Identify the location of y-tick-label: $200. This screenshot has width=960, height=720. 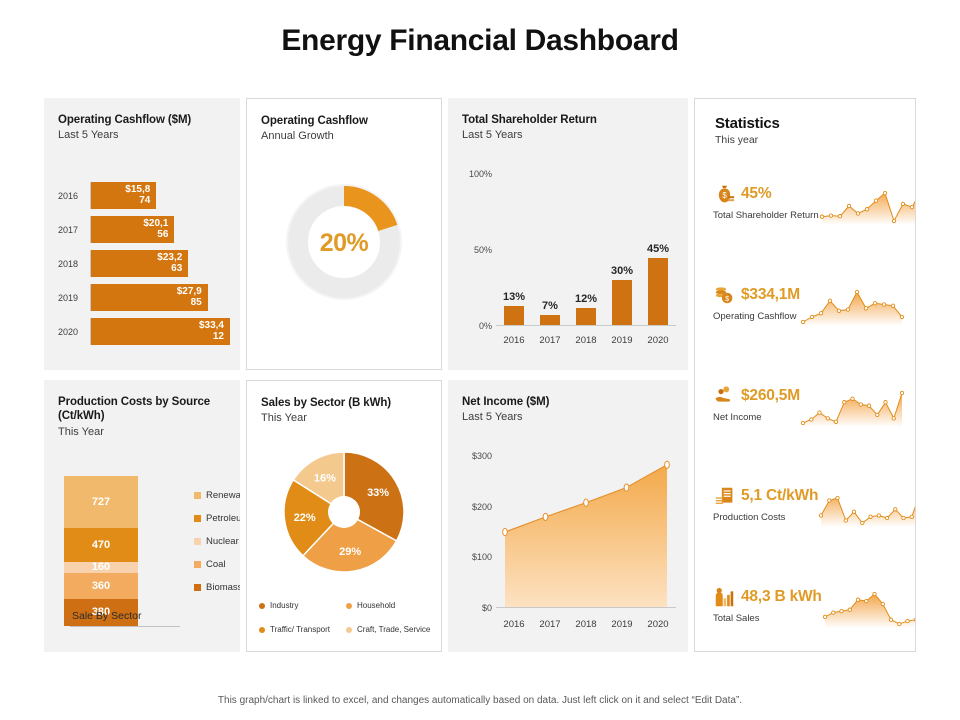
(481, 506).